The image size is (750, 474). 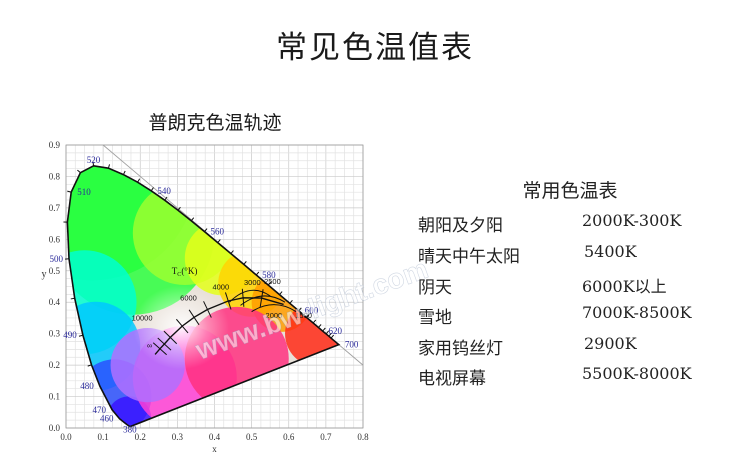 What do you see at coordinates (222, 311) in the screenshot?
I see `planckian-locus: ∞ 10000 6000 4000 3000 2500 2000 1500 TC(°K)` at bounding box center [222, 311].